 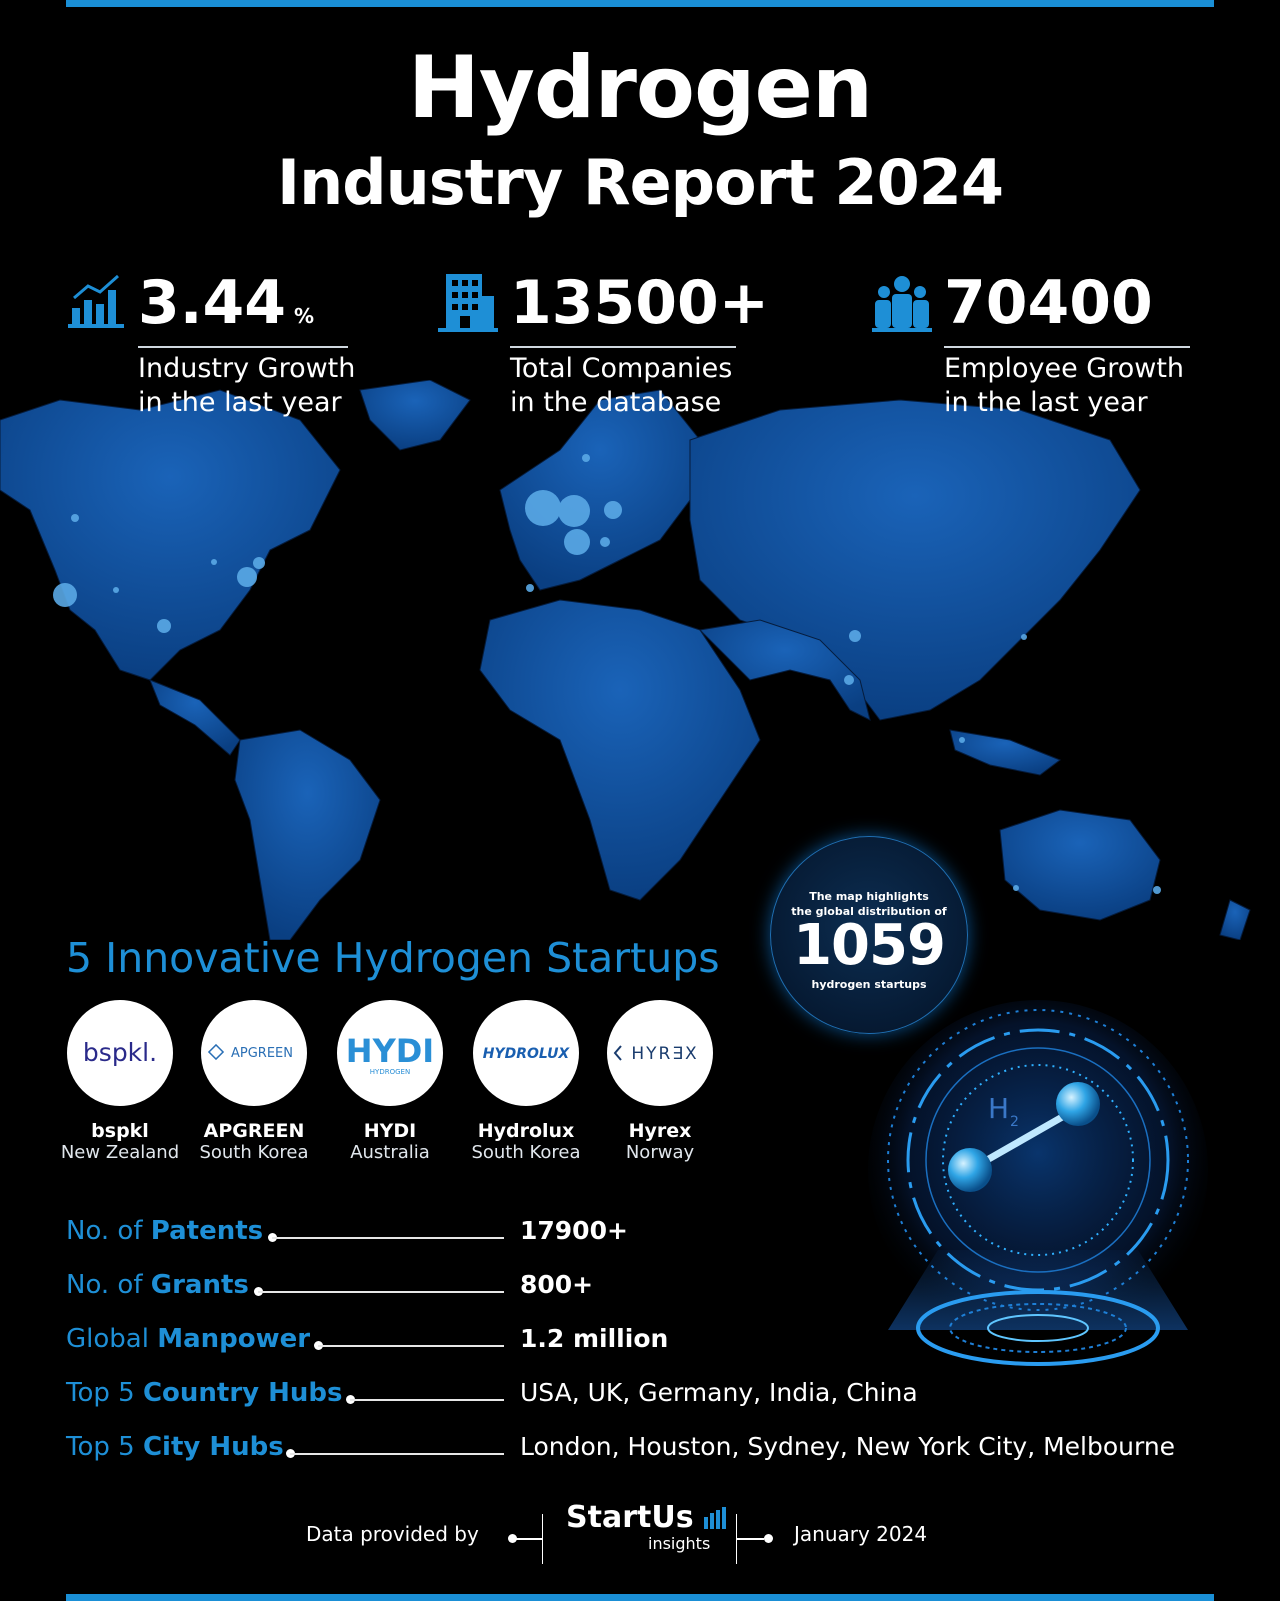 What do you see at coordinates (468, 303) in the screenshot?
I see `building-icon` at bounding box center [468, 303].